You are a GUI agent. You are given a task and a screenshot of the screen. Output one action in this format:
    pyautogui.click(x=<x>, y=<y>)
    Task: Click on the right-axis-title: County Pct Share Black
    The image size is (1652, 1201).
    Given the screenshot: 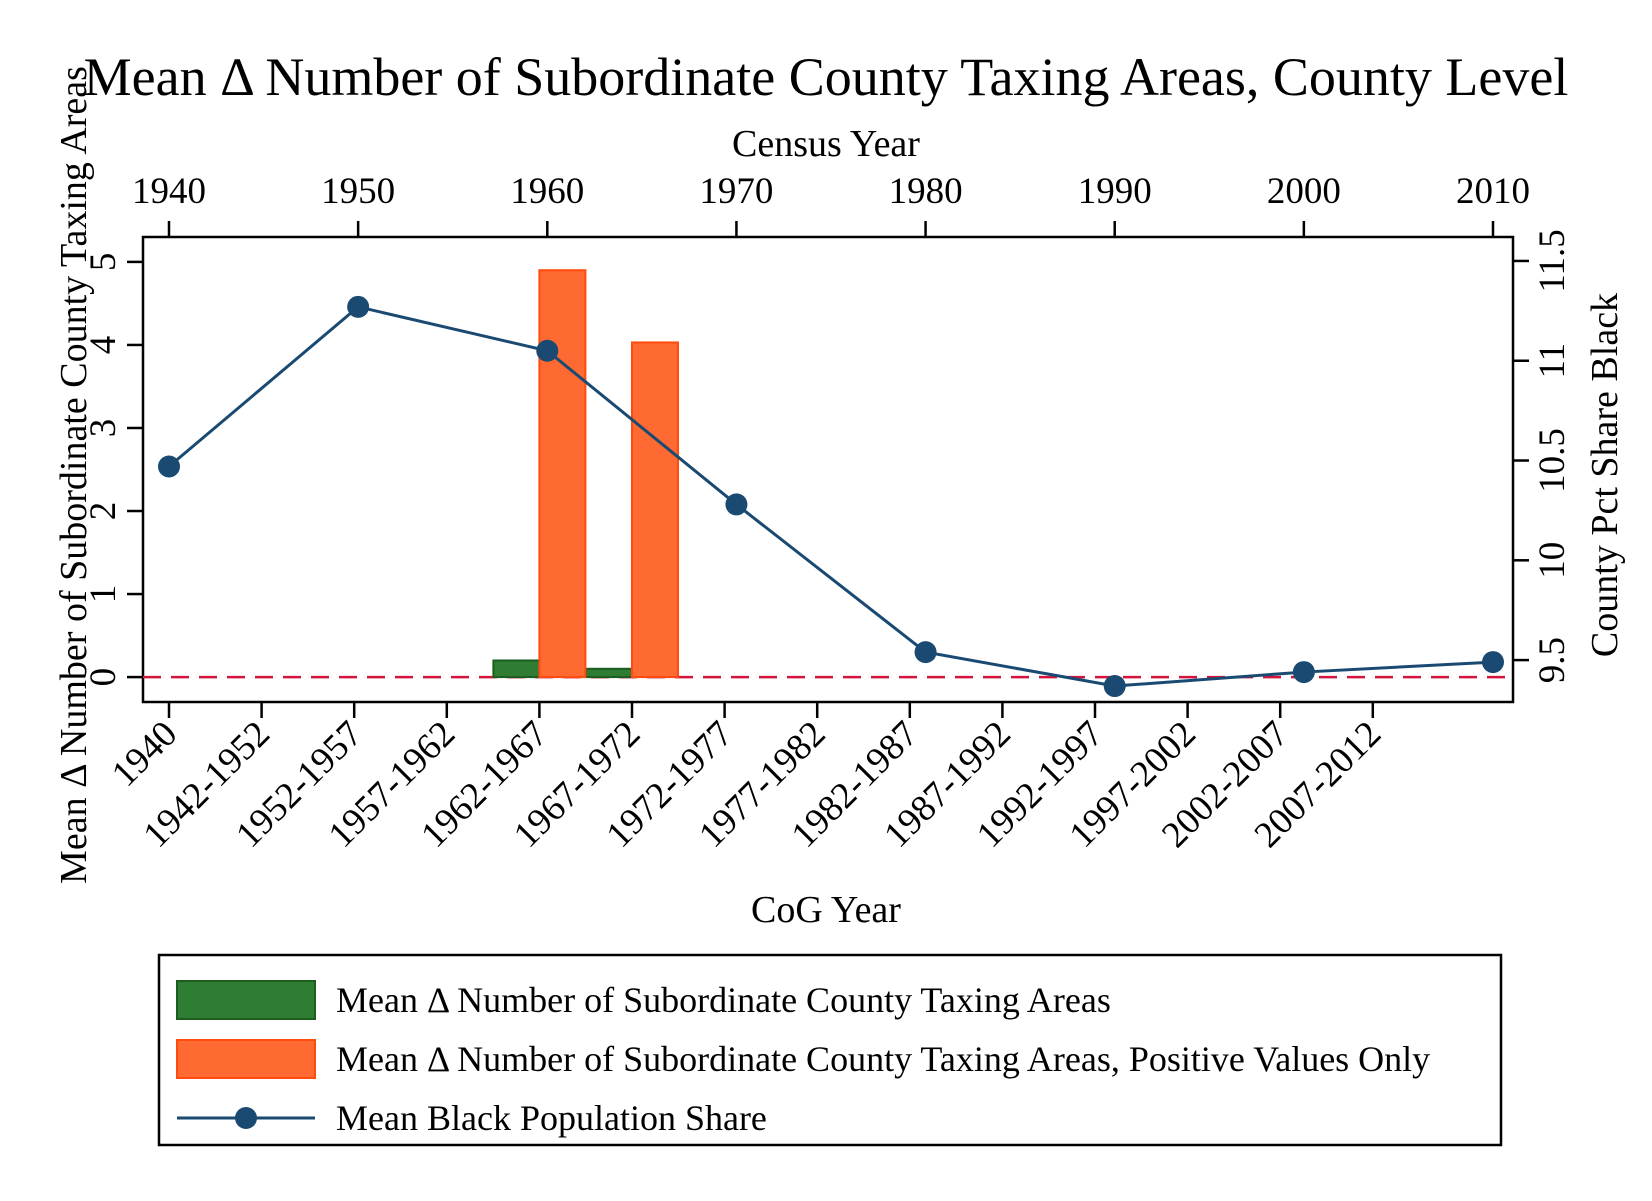 What is the action you would take?
    pyautogui.click(x=1605, y=475)
    